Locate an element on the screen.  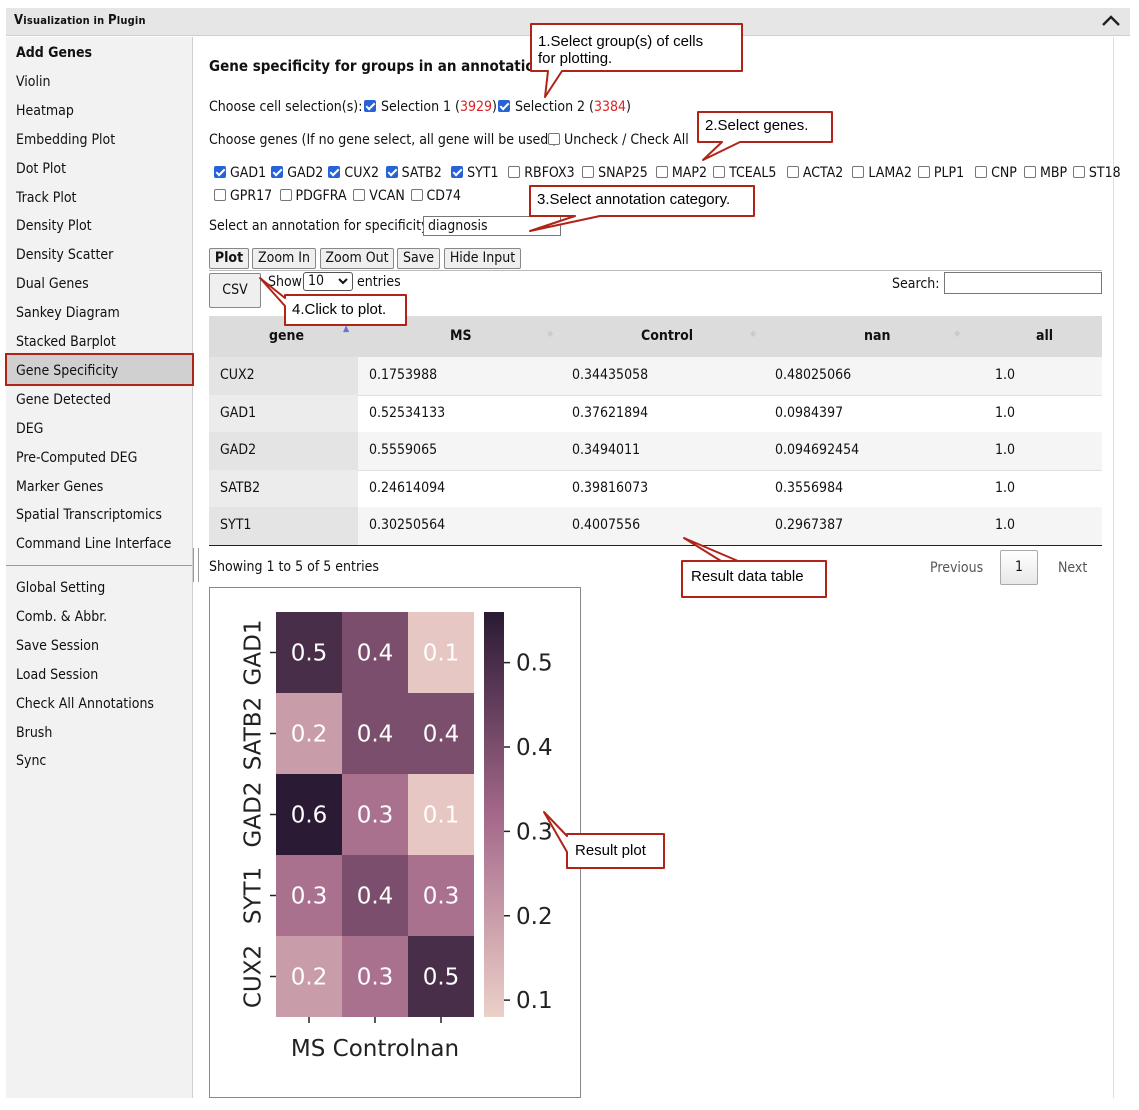
sidebar-item-add-genes: Add Genes is located at coordinates (54, 53).